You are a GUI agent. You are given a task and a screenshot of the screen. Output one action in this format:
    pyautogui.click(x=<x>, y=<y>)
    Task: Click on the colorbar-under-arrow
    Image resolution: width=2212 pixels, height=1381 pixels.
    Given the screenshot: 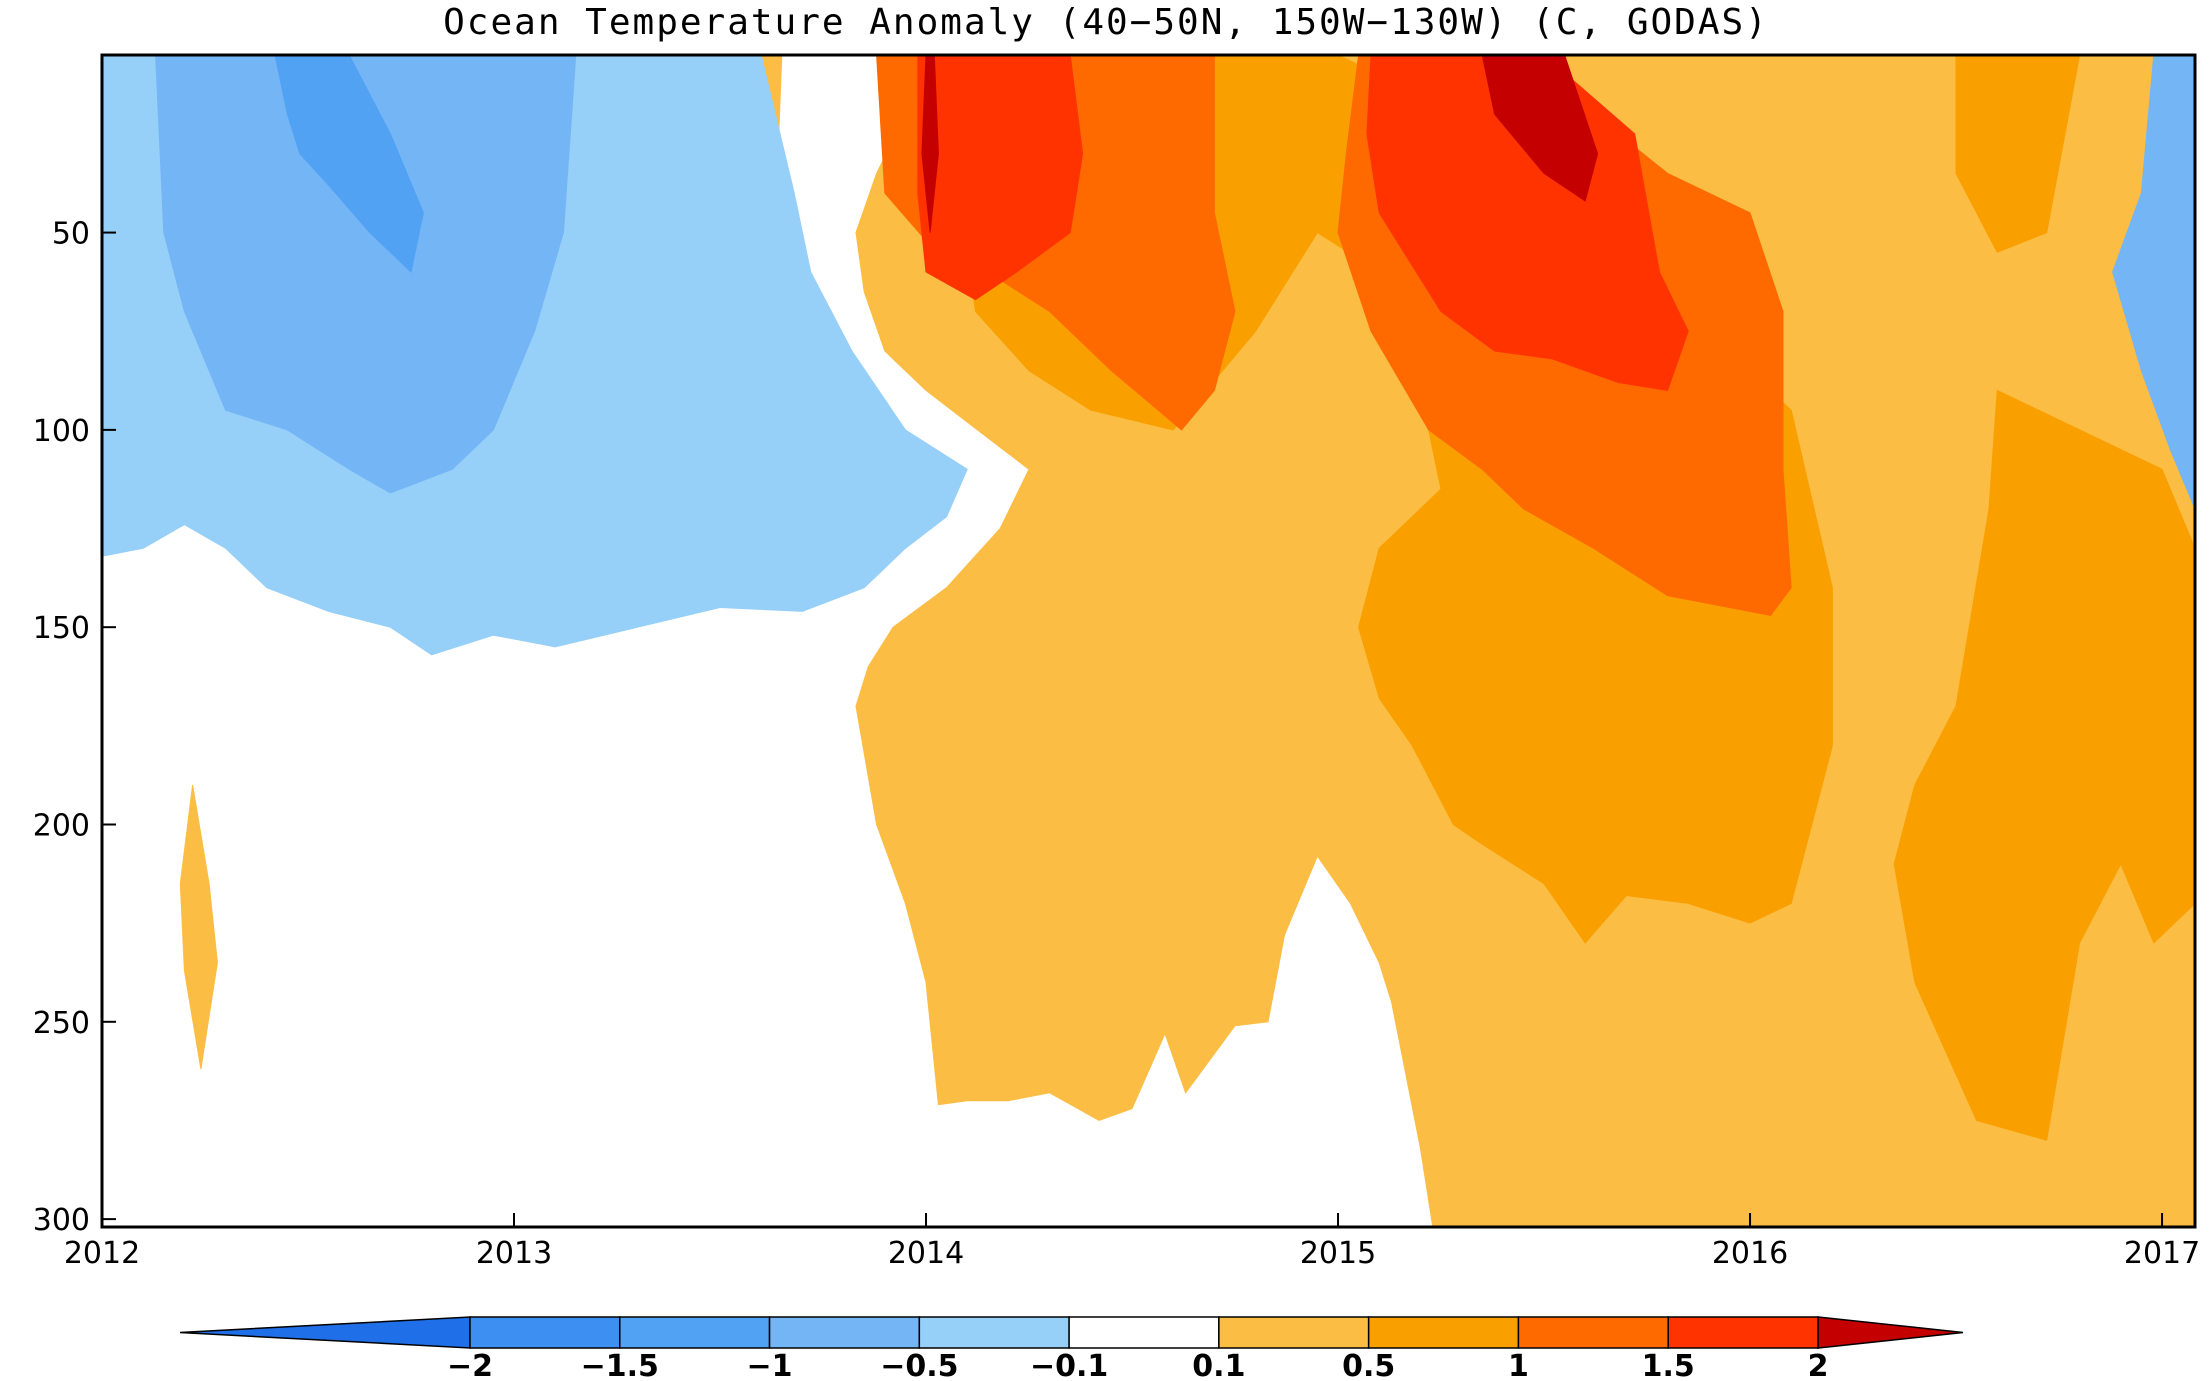 What is the action you would take?
    pyautogui.click(x=325, y=1332)
    